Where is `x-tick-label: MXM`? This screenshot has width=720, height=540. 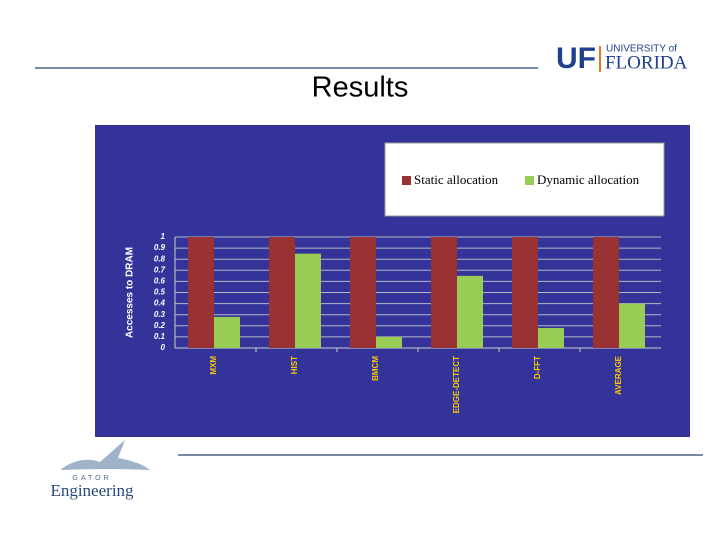 x-tick-label: MXM is located at coordinates (213, 365).